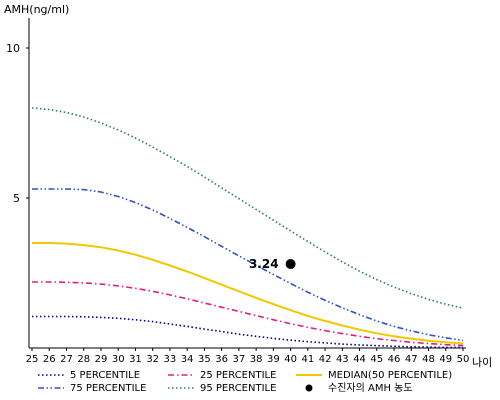 The width and height of the screenshot is (500, 400). I want to click on x-tick-label: 35, so click(204, 359).